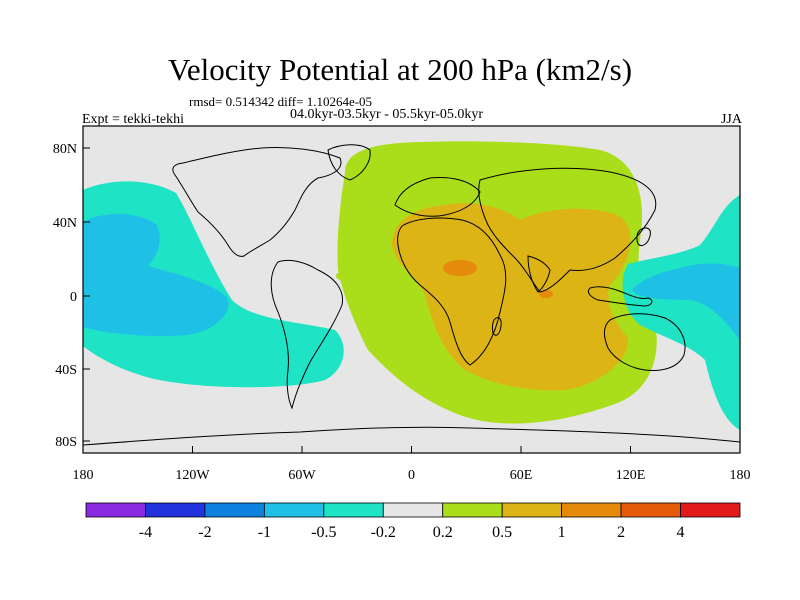 The width and height of the screenshot is (800, 600). Describe the element at coordinates (621, 532) in the screenshot. I see `colorbar-label: 2` at that location.